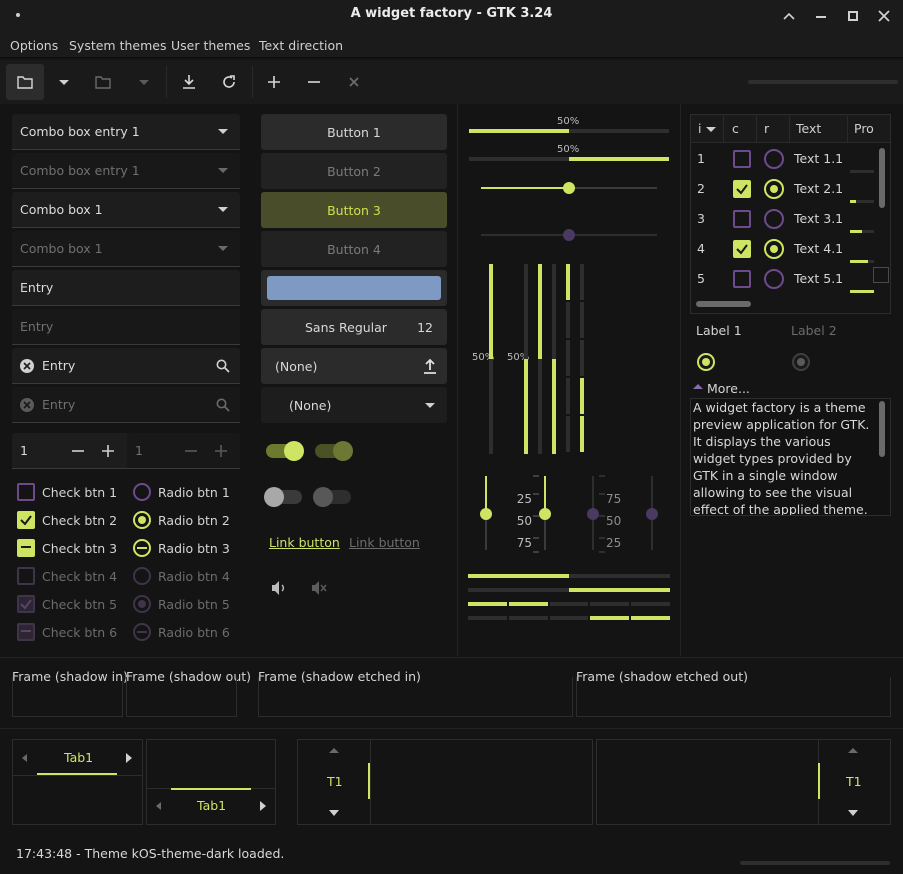 The width and height of the screenshot is (903, 874). I want to click on link-button-disabled: Link button, so click(384, 542).